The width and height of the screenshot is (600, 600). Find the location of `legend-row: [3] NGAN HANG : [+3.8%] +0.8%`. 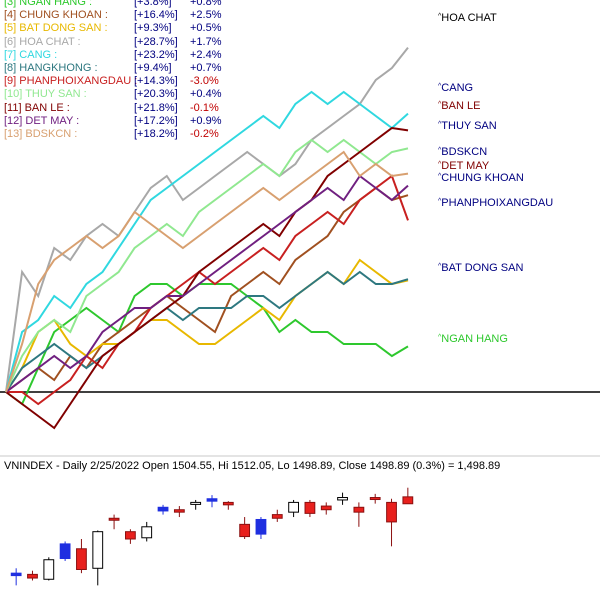

legend-row: [3] NGAN HANG : [+3.8%] +0.8% is located at coordinates (134, 4).